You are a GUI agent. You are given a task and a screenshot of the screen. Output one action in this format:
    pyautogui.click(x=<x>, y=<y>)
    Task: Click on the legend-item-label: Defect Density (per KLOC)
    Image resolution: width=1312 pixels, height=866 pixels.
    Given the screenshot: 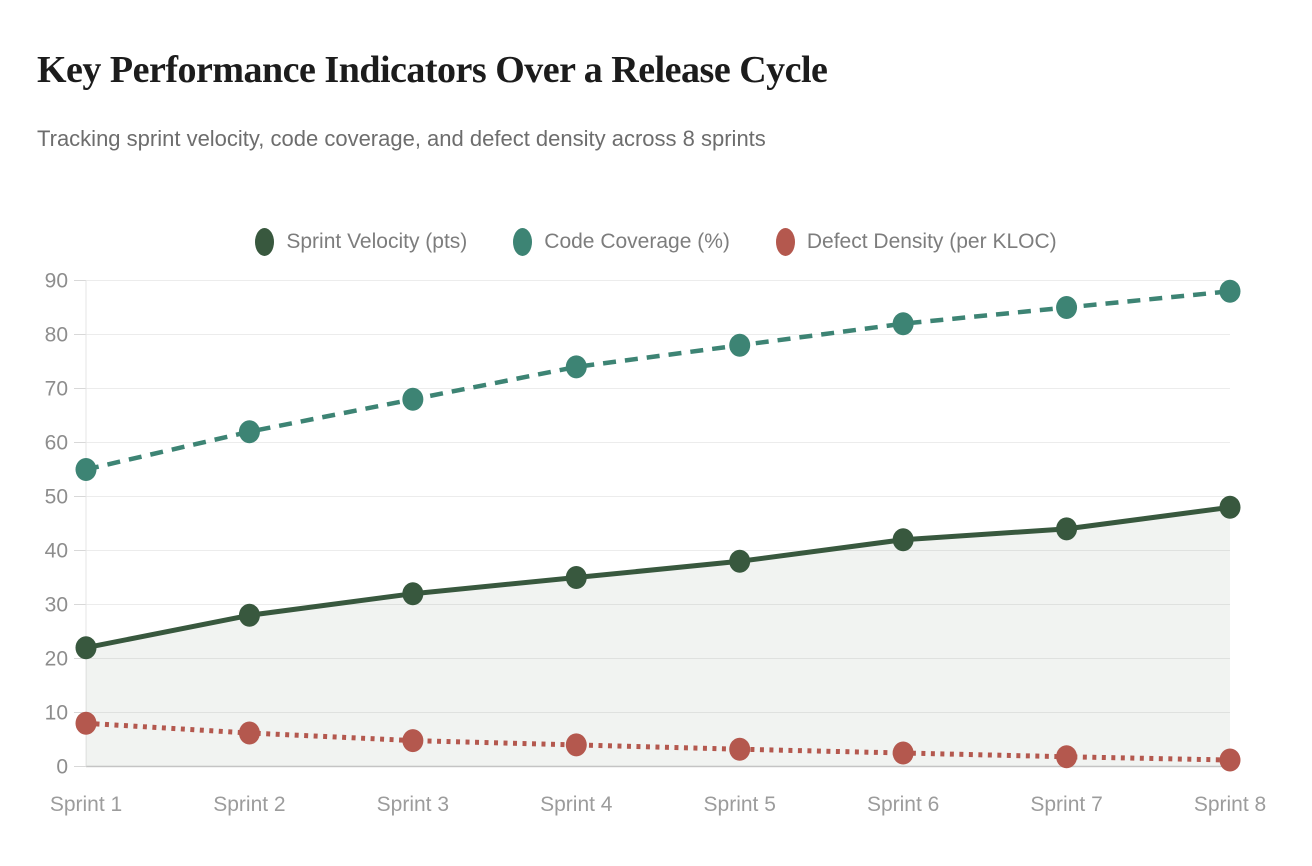 What is the action you would take?
    pyautogui.click(x=931, y=241)
    